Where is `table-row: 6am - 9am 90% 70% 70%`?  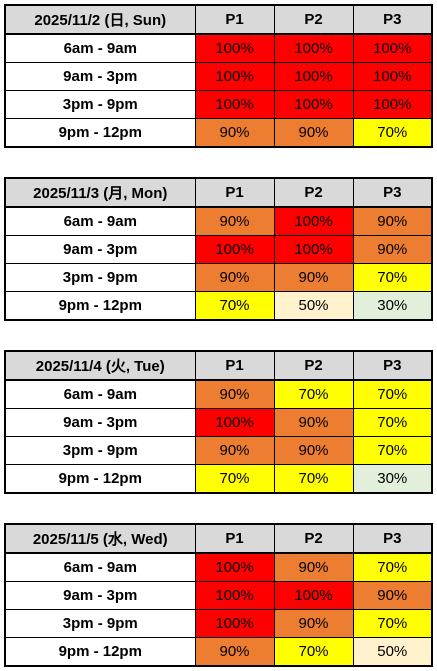 table-row: 6am - 9am 90% 70% 70% is located at coordinates (218, 394).